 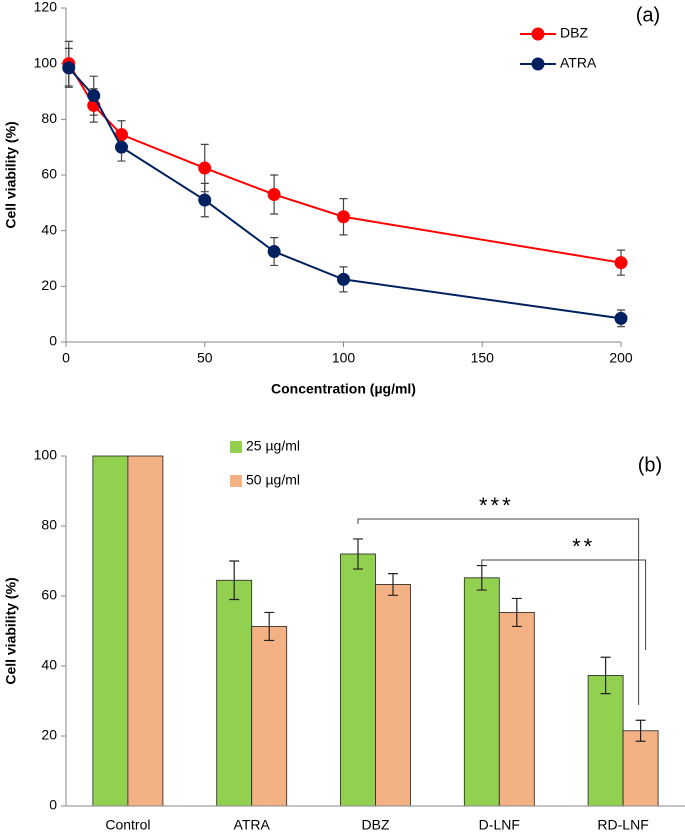 What do you see at coordinates (252, 825) in the screenshot?
I see `x-tick-label: ATRA` at bounding box center [252, 825].